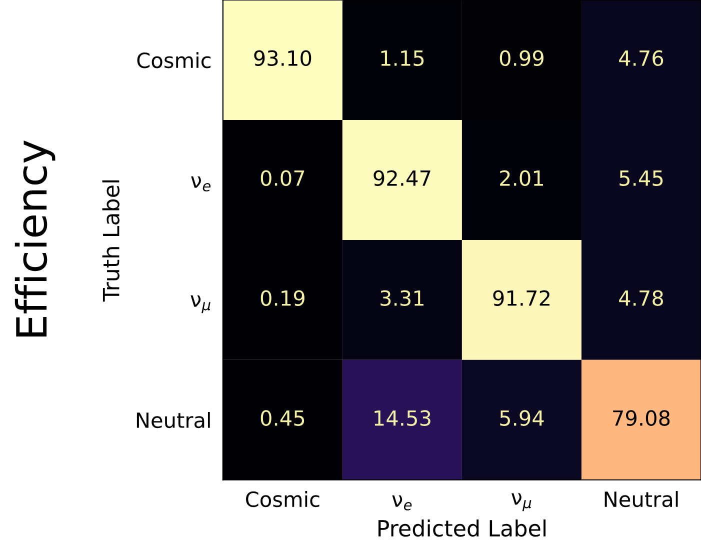 The height and width of the screenshot is (558, 701). What do you see at coordinates (282, 298) in the screenshot?
I see `data-label: 0.19` at bounding box center [282, 298].